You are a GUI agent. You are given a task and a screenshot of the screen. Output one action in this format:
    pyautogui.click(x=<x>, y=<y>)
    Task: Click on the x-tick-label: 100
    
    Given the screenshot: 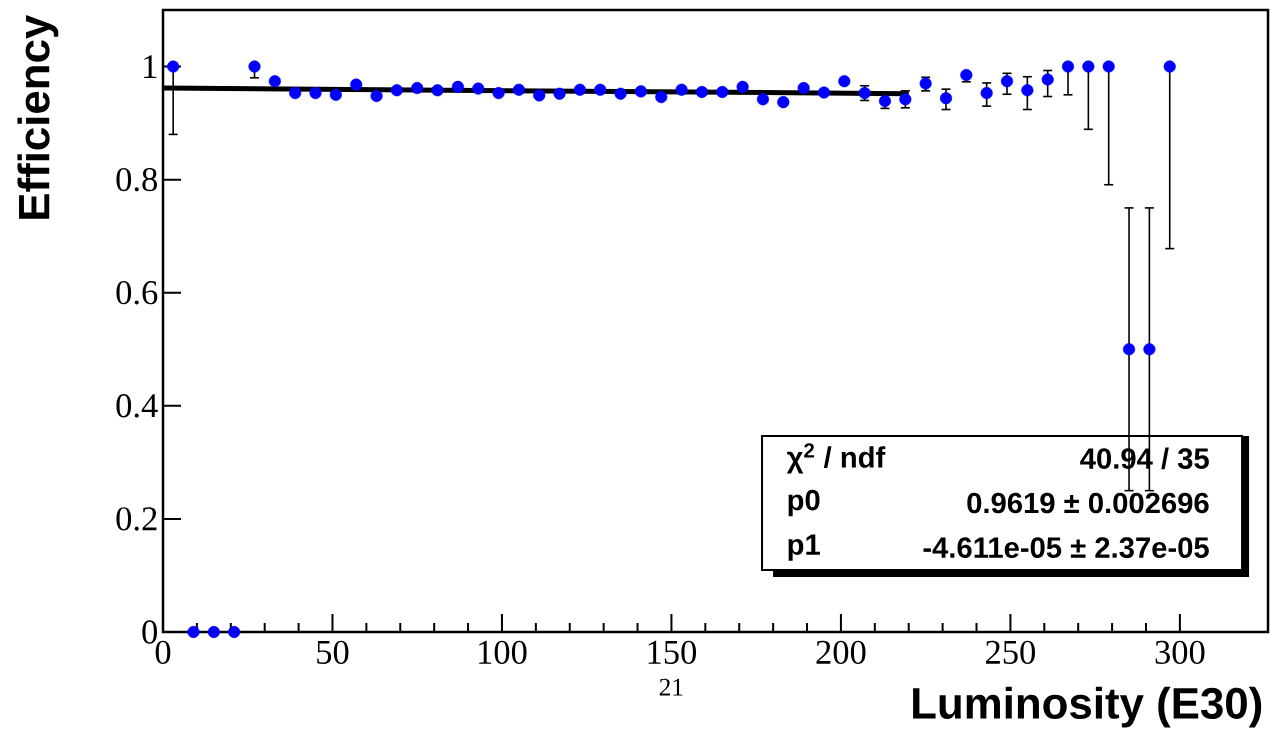 What is the action you would take?
    pyautogui.click(x=503, y=652)
    